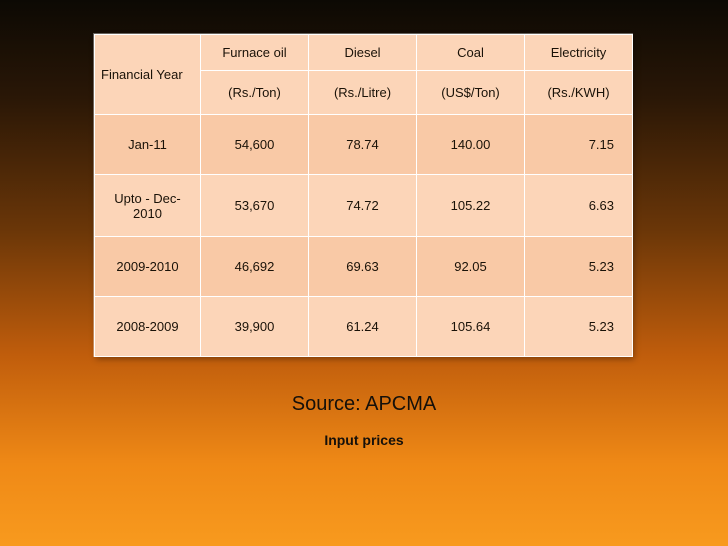 This screenshot has height=546, width=728. What do you see at coordinates (470, 326) in the screenshot?
I see `coal-cell: 105.64` at bounding box center [470, 326].